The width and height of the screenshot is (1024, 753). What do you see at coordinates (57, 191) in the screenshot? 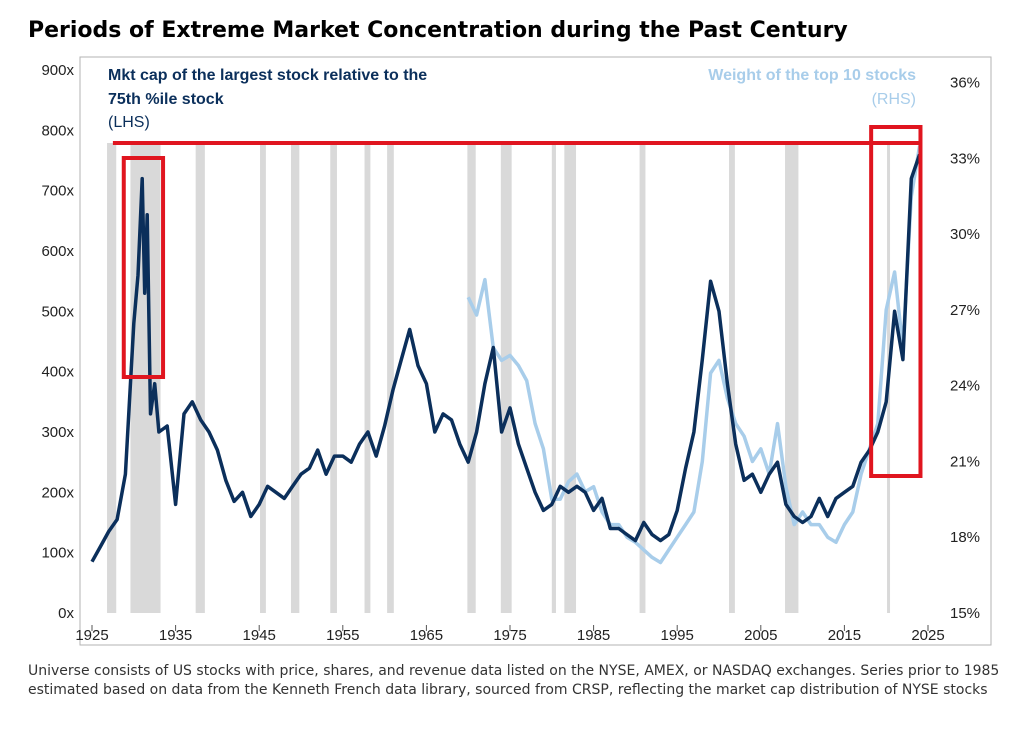
I see `y-left-tick-label: 700x` at bounding box center [57, 191].